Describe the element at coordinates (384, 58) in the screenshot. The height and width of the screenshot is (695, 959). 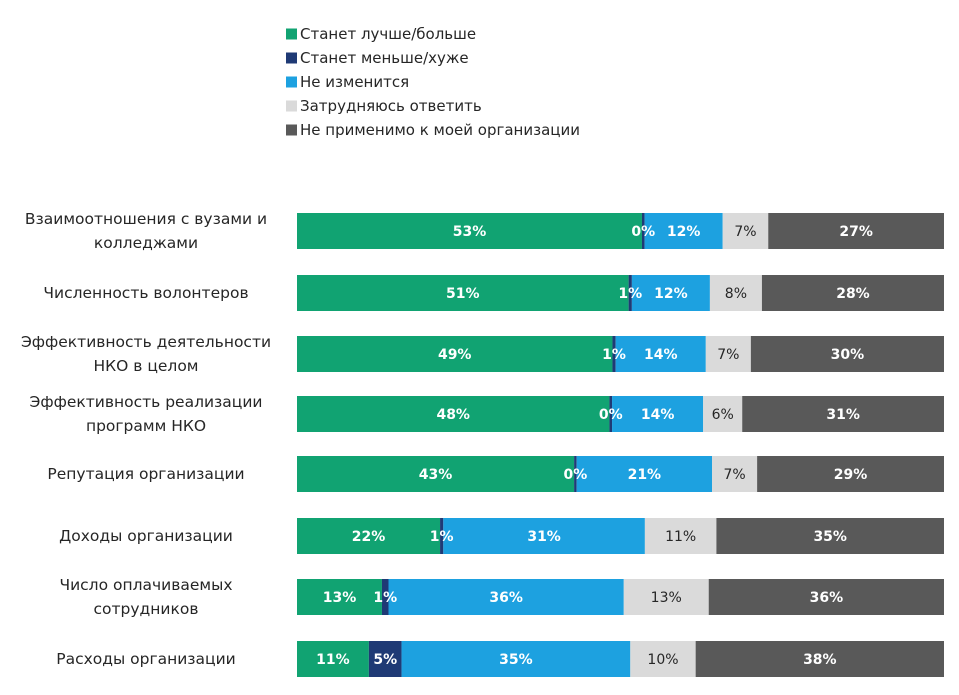
I see `legend-label: Станет меньше/хуже` at that location.